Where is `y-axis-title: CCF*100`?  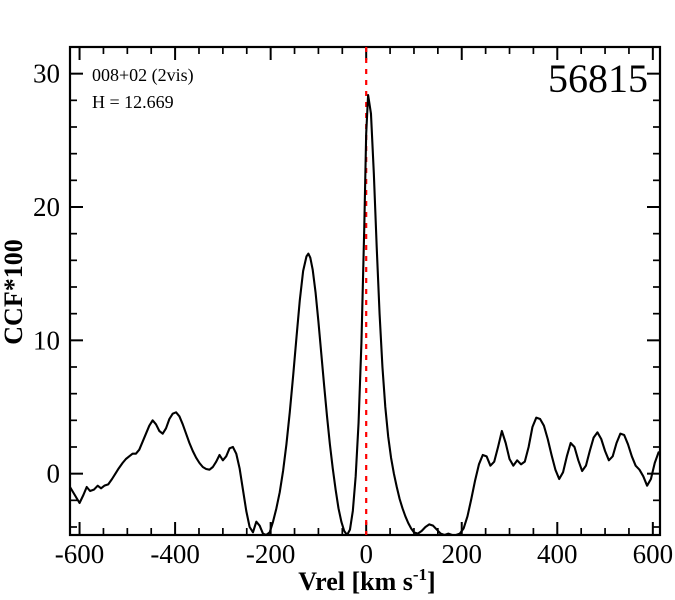
y-axis-title: CCF*100 is located at coordinates (14, 291).